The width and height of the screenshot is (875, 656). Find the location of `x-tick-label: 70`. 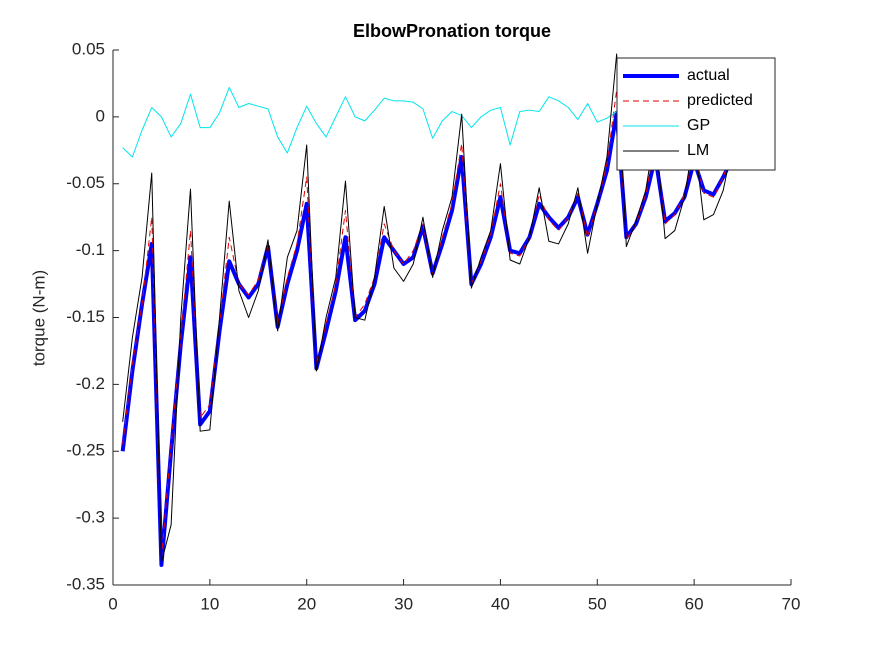

x-tick-label: 70 is located at coordinates (791, 603).